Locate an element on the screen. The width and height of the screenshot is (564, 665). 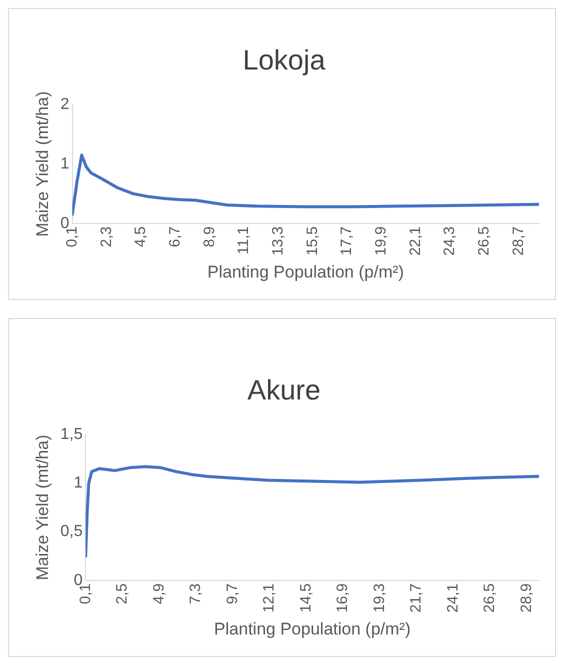
x-tick-label: 16,9 is located at coordinates (343, 598).